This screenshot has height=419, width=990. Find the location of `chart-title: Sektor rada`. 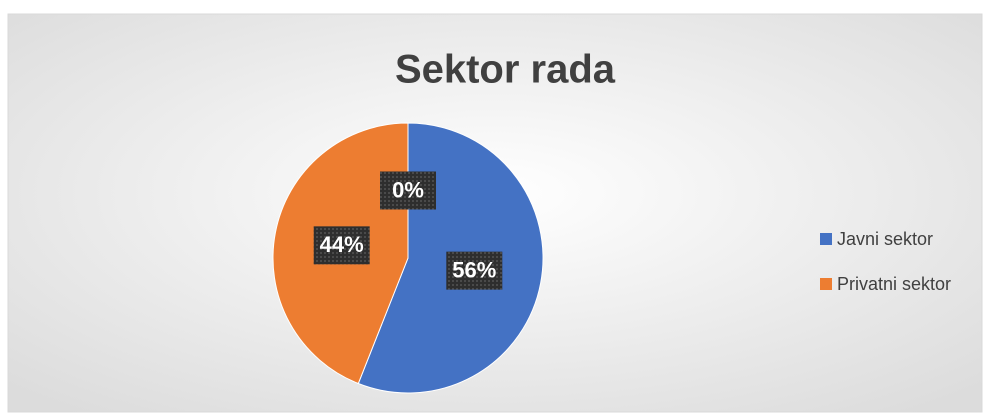

chart-title: Sektor rada is located at coordinates (505, 70).